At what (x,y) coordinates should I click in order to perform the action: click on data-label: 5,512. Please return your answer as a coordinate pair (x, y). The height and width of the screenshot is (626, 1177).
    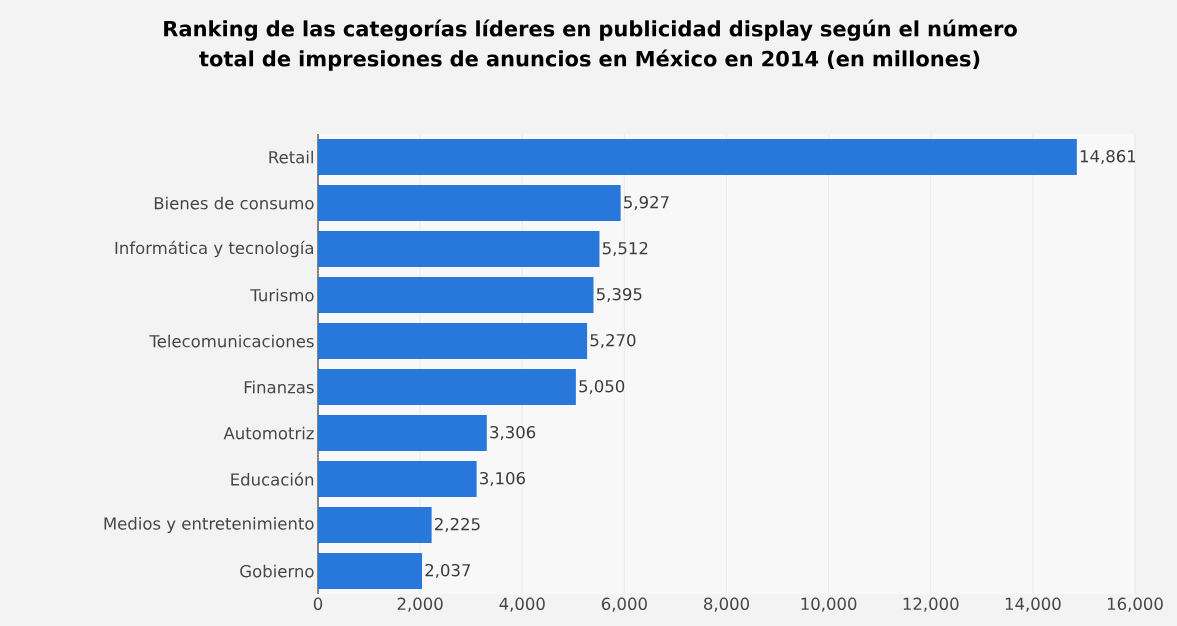
    Looking at the image, I should click on (625, 249).